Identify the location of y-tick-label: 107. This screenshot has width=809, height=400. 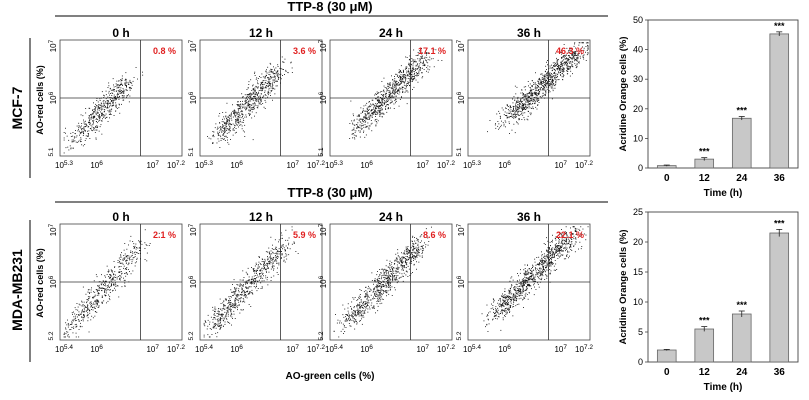
(193, 45).